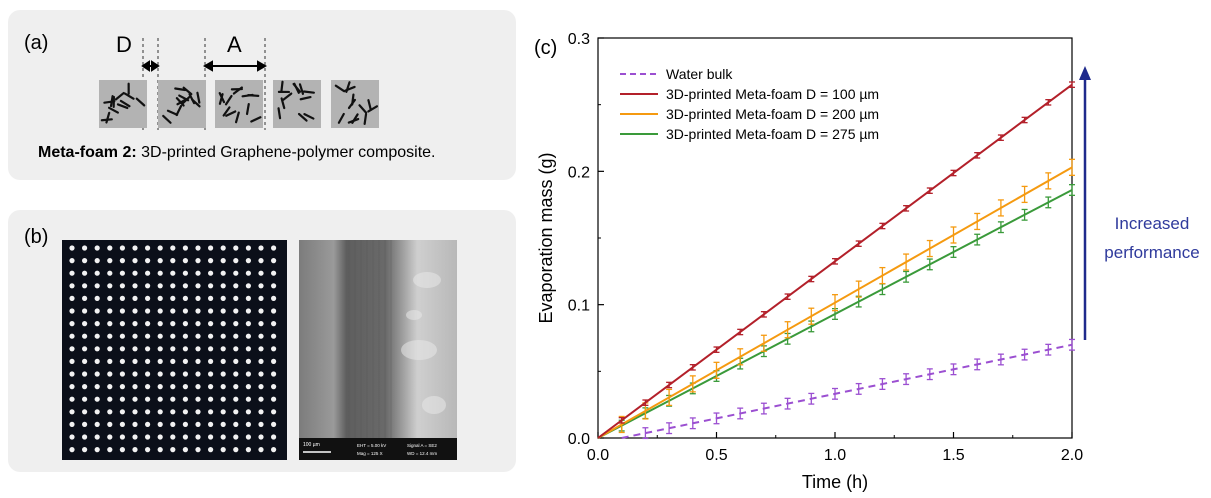  I want to click on sem-signal: Signal A = SE2, so click(422, 445).